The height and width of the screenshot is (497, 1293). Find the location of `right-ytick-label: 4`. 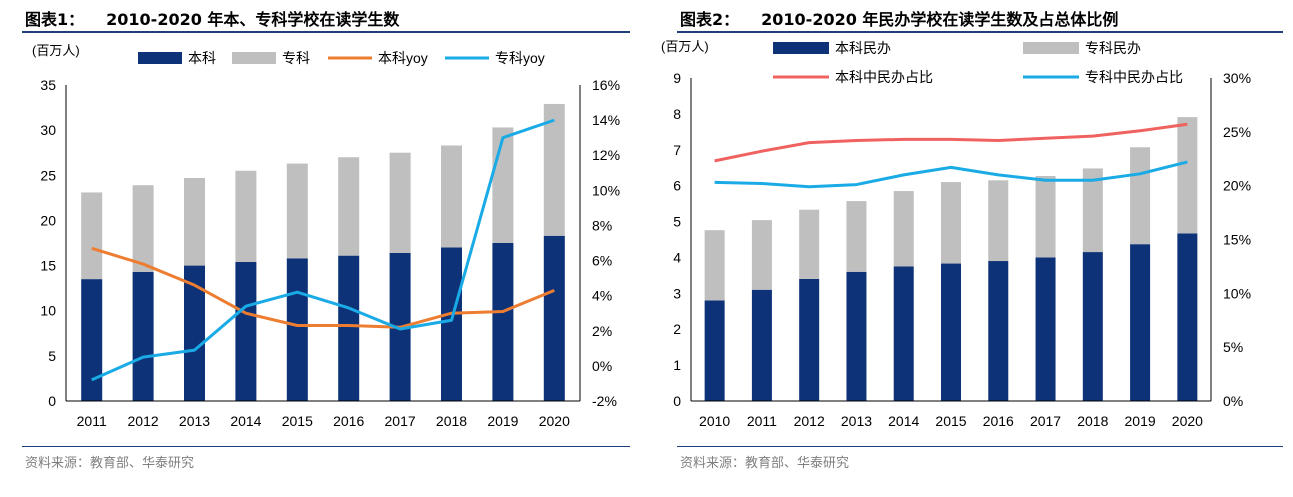

right-ytick-label: 4 is located at coordinates (677, 257).